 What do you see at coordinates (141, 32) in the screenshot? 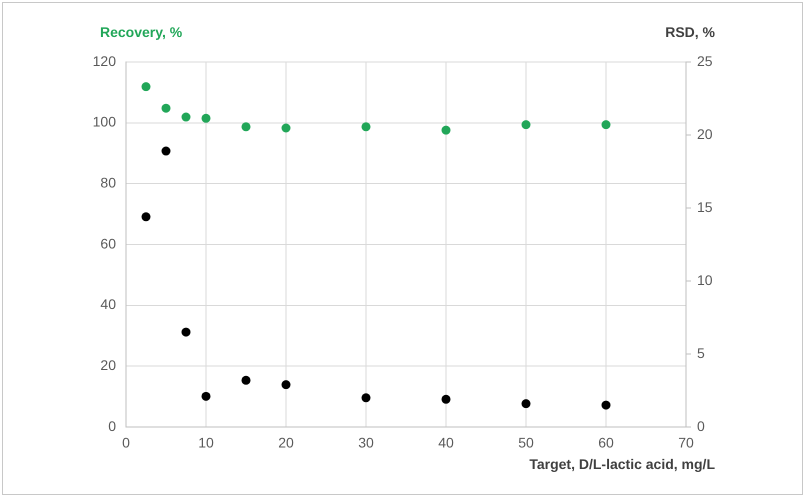
I see `y-axis-title: Recovery, %` at bounding box center [141, 32].